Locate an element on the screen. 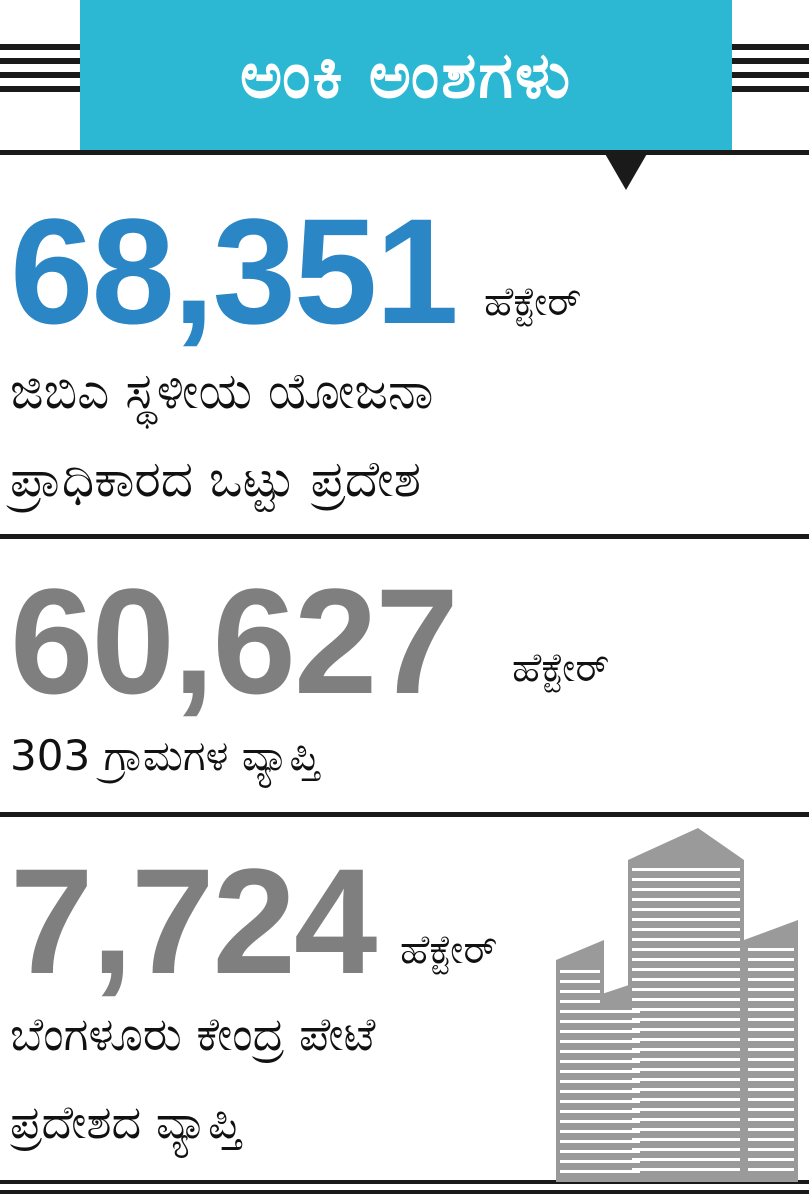 Image resolution: width=809 pixels, height=1200 pixels. pointer-triangle-icon is located at coordinates (626, 171).